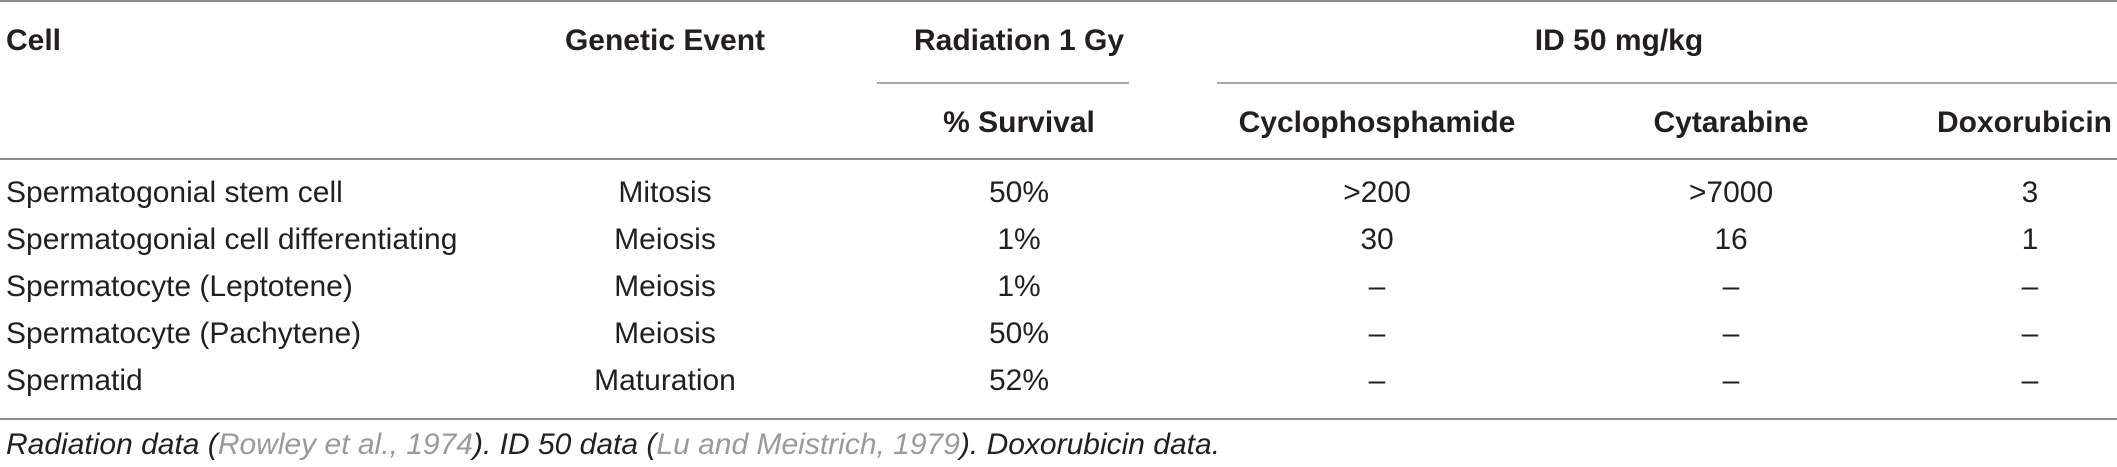 This screenshot has height=467, width=2117. Describe the element at coordinates (112, 444) in the screenshot. I see `footnote-text-1: Radiation data (` at that location.